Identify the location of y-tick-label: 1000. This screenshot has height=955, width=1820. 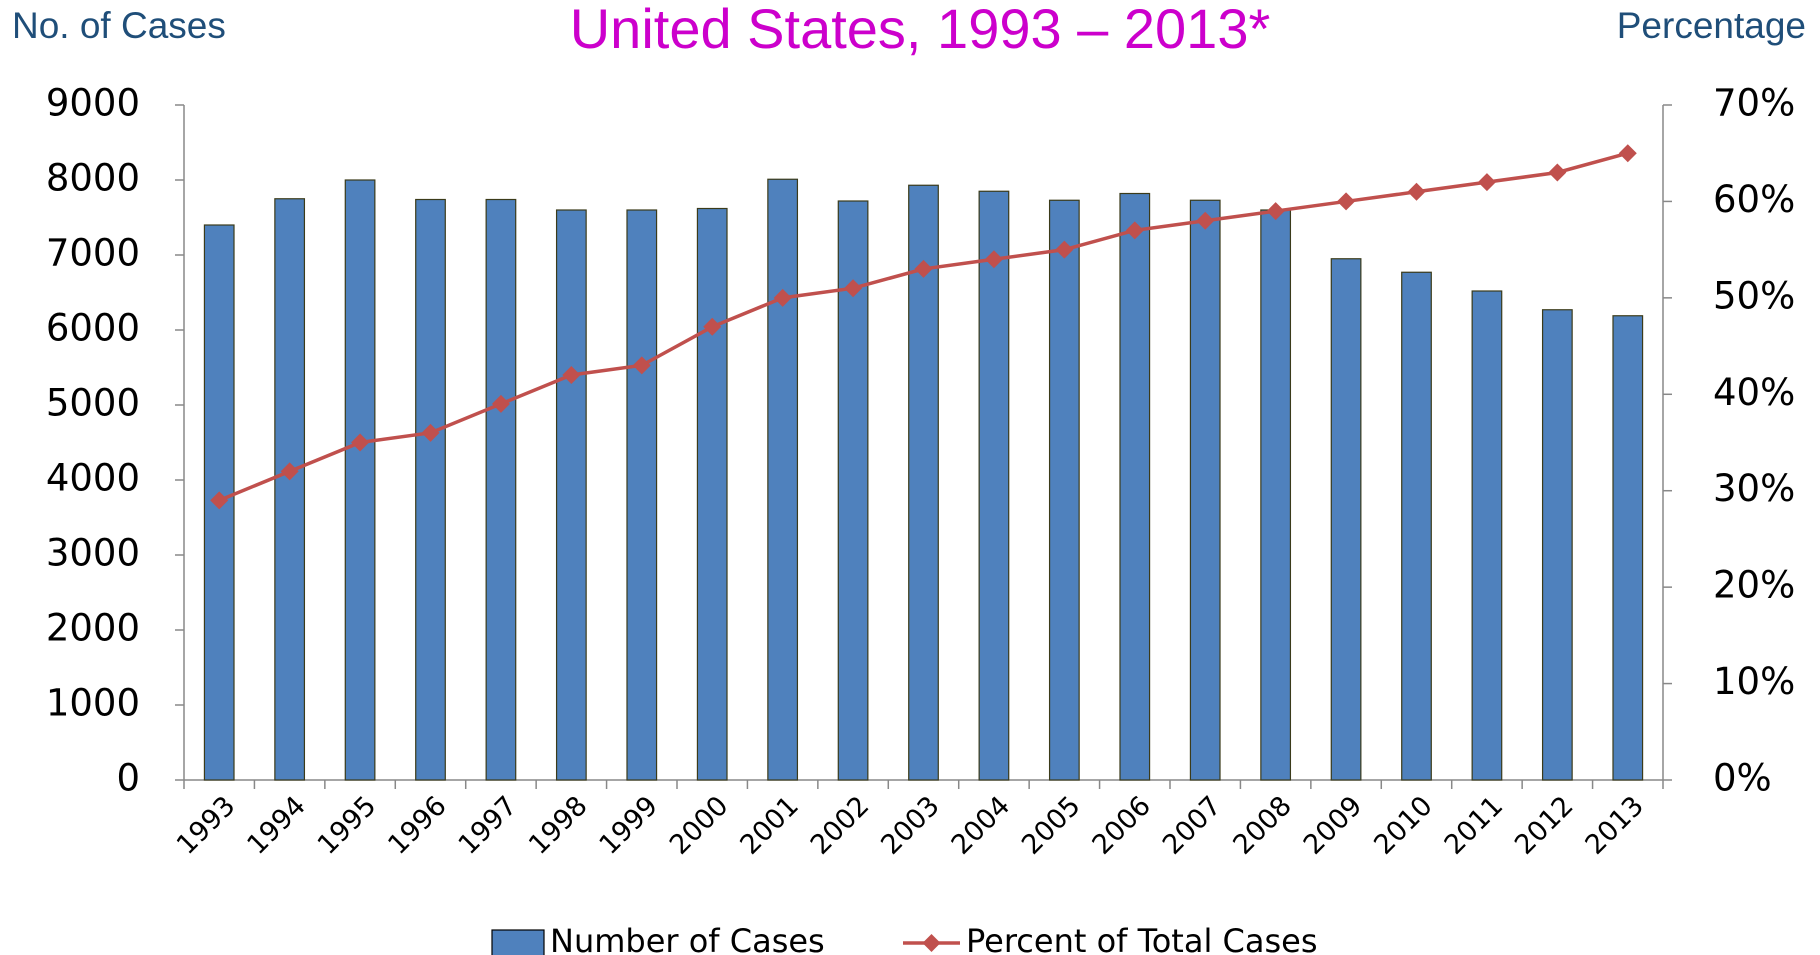
(93, 703).